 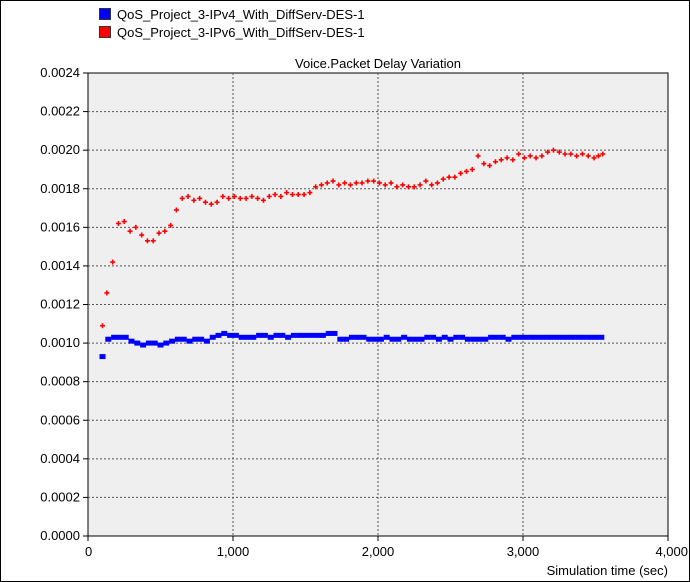 What do you see at coordinates (241, 32) in the screenshot?
I see `legend-label-ipv6: QoS_Project_3-IPv6_With_DiffServ-DES-1` at bounding box center [241, 32].